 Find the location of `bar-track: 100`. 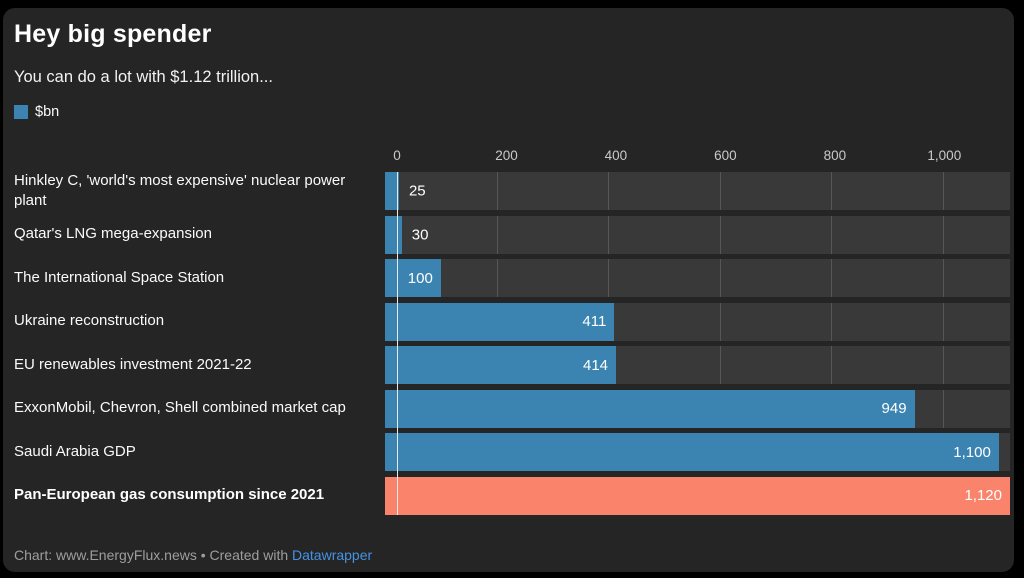

bar-track: 100 is located at coordinates (697, 278).